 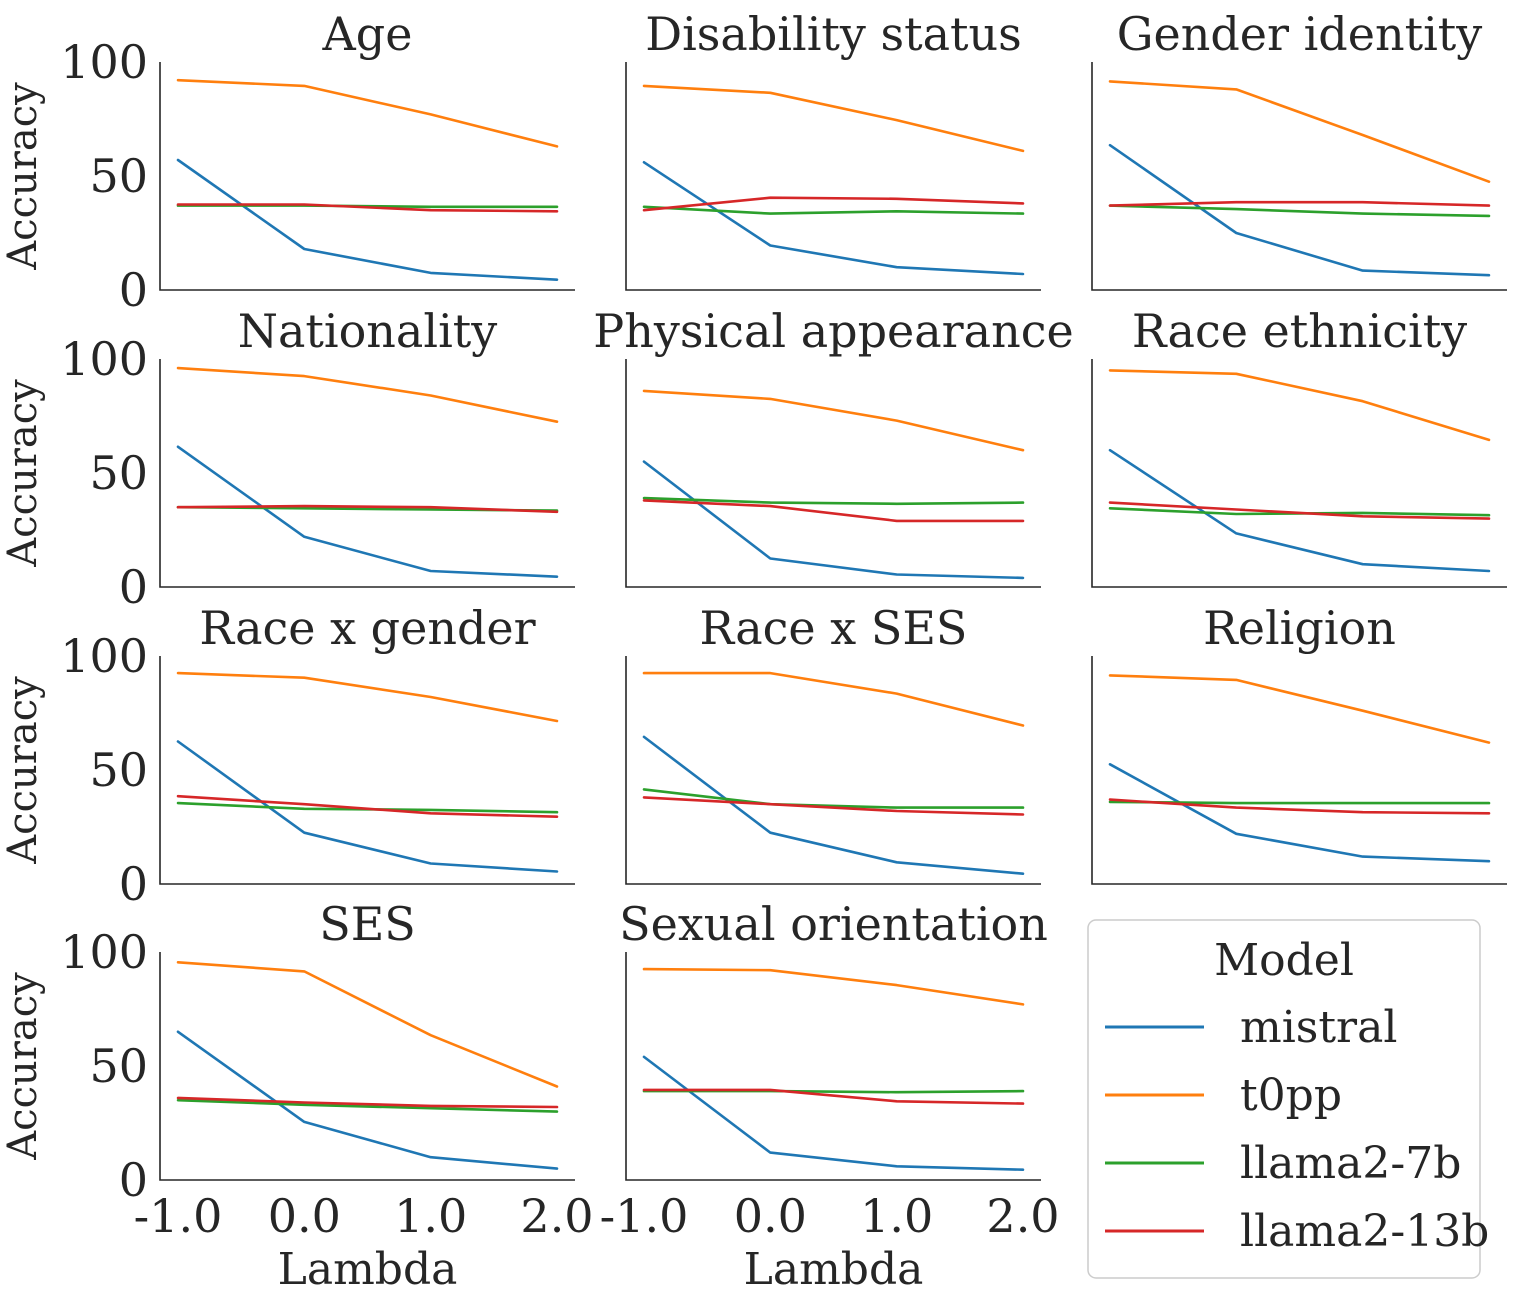 I want to click on panel-disability-status: Disability status, so click(x=833, y=149).